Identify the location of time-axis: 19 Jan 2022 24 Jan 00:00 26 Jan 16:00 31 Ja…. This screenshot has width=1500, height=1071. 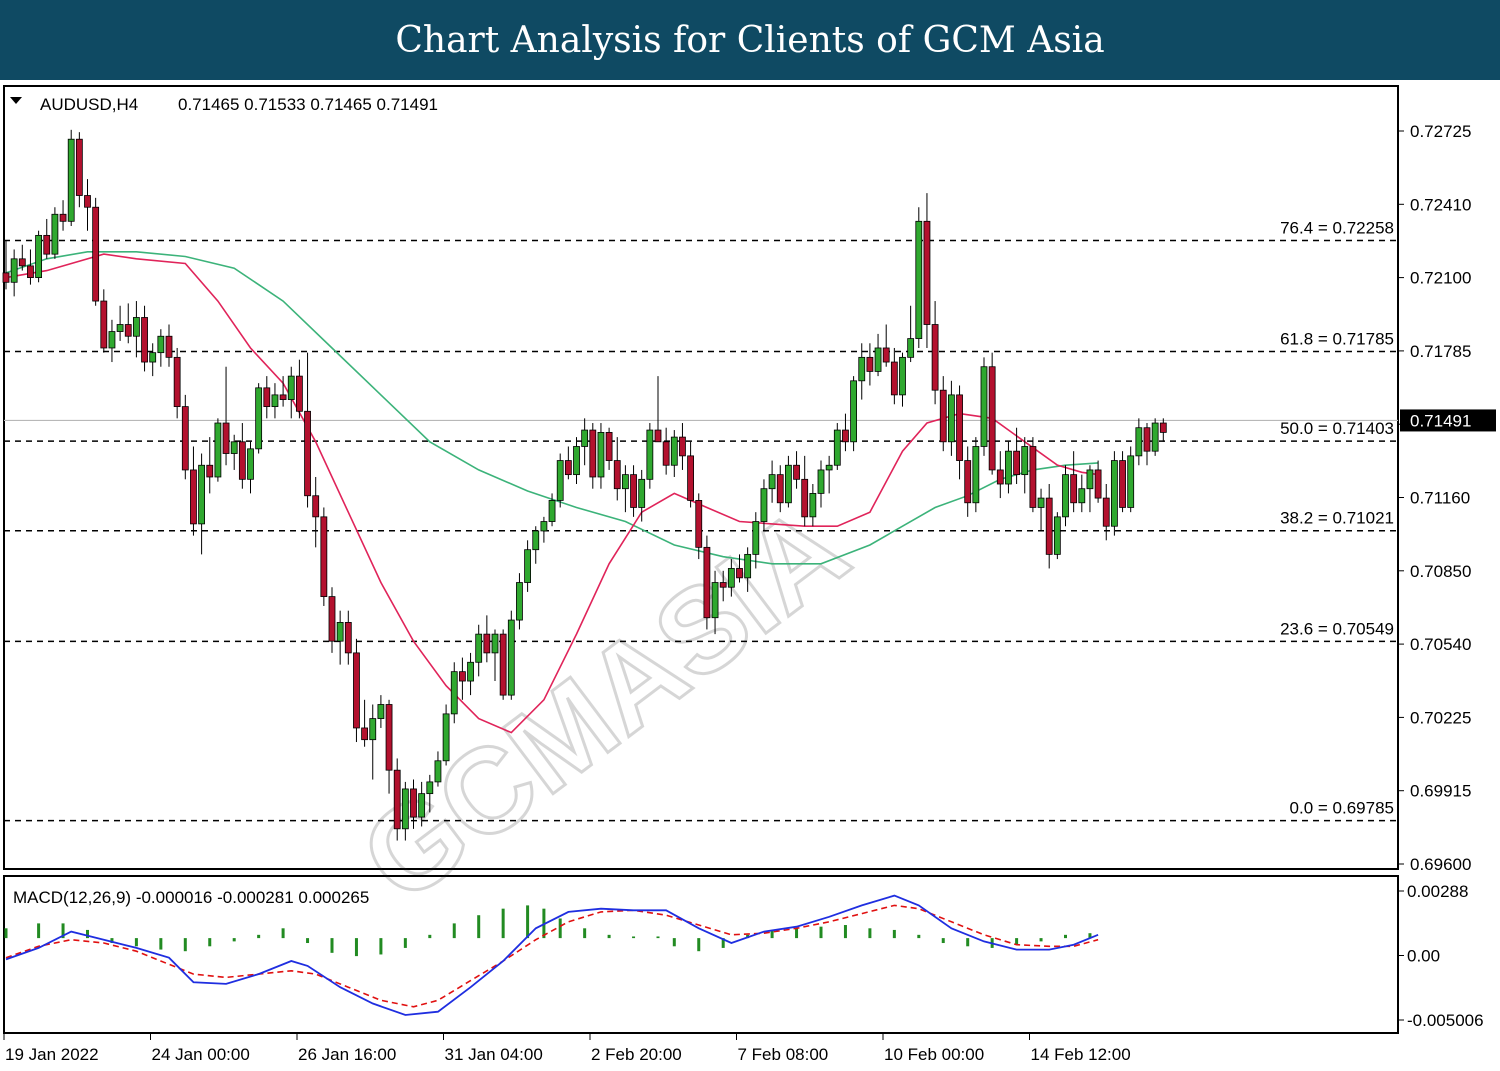
(567, 1048).